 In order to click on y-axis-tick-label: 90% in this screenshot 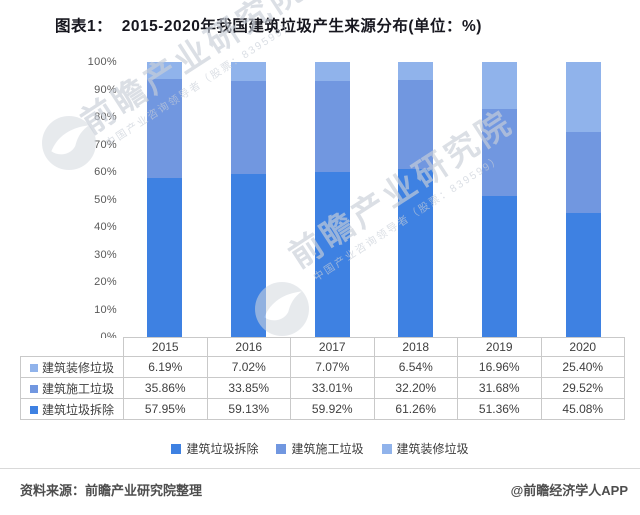, I will do `click(105, 89)`.